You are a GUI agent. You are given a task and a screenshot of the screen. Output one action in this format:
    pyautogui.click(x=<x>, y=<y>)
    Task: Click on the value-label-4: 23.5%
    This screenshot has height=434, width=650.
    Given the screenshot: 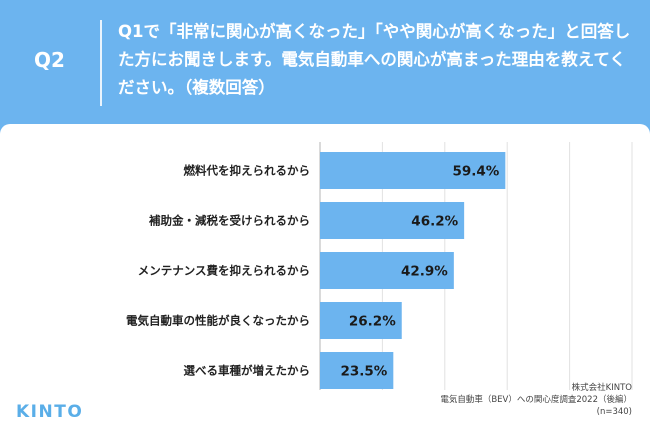 What is the action you would take?
    pyautogui.click(x=363, y=372)
    